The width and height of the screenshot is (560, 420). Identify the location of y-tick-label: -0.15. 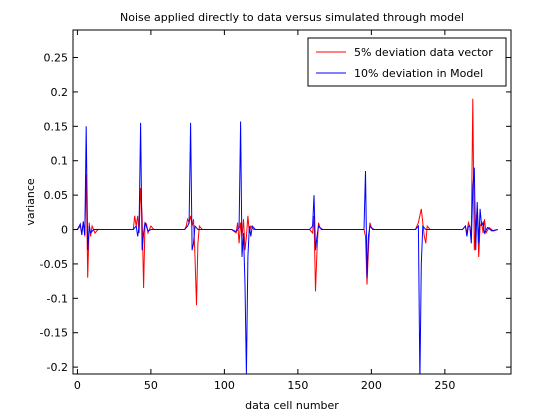
(54, 333).